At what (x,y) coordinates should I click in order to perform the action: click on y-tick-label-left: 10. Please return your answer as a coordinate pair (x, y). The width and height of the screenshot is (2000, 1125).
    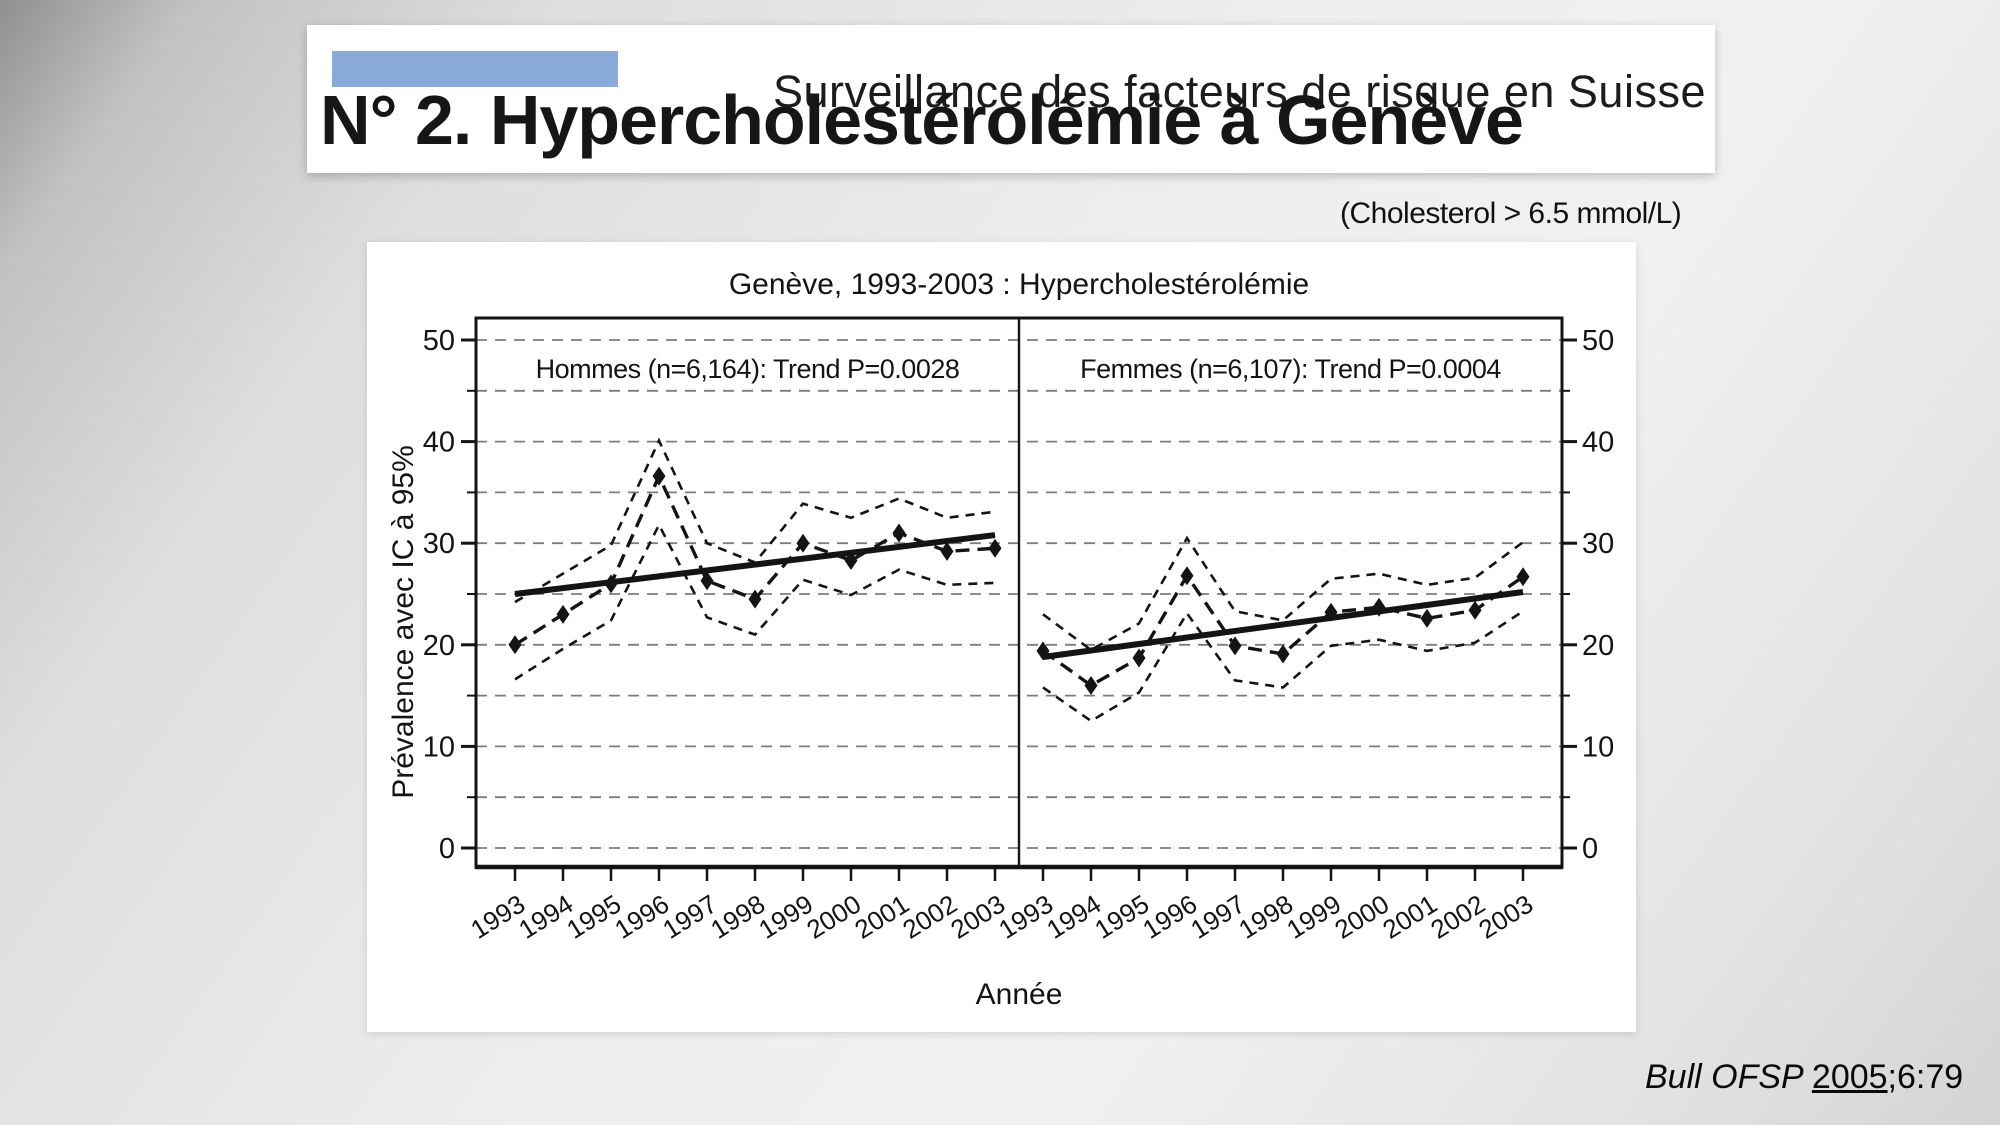
    Looking at the image, I should click on (439, 747).